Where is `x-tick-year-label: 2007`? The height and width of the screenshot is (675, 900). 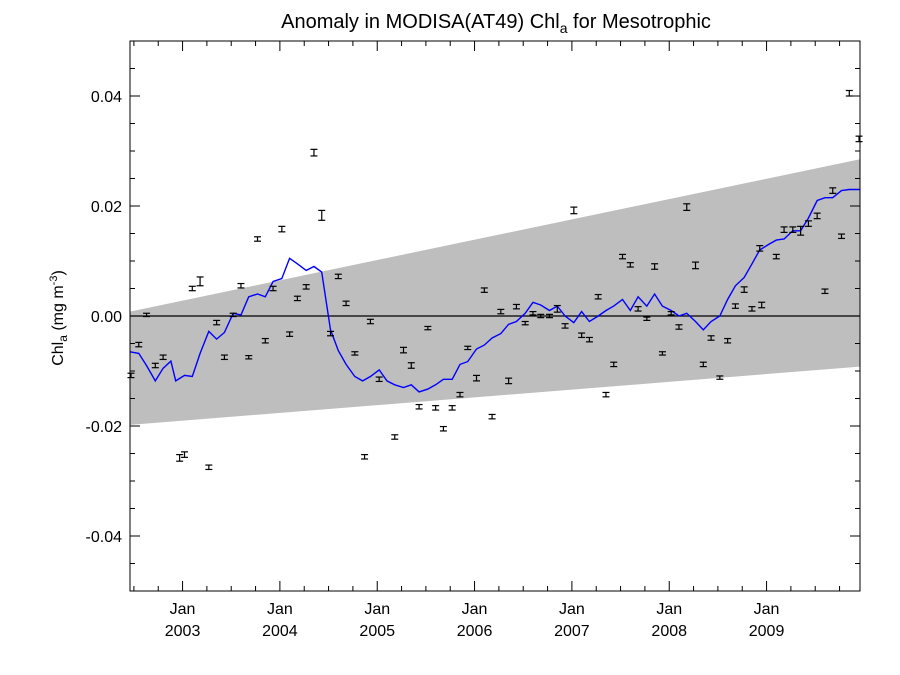
x-tick-year-label: 2007 is located at coordinates (572, 631).